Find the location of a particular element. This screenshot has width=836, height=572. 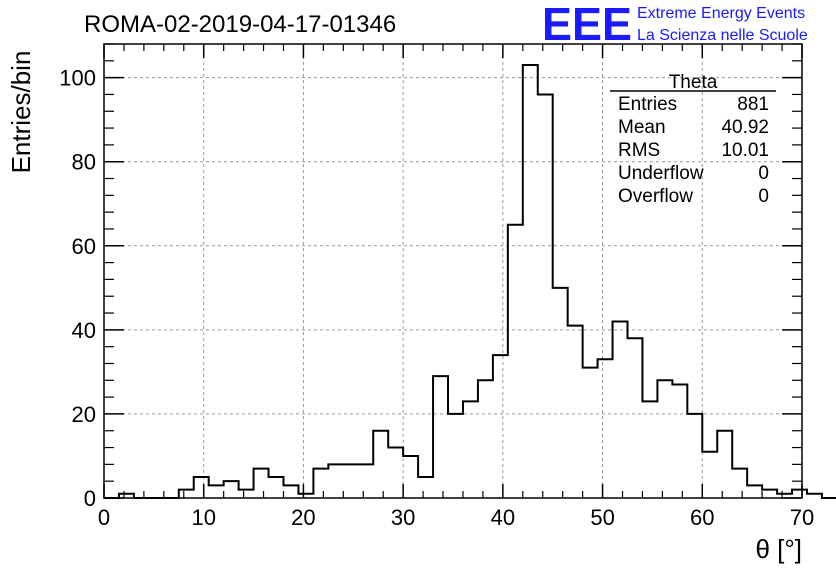

stats-label-overflow: Overflow is located at coordinates (655, 196).